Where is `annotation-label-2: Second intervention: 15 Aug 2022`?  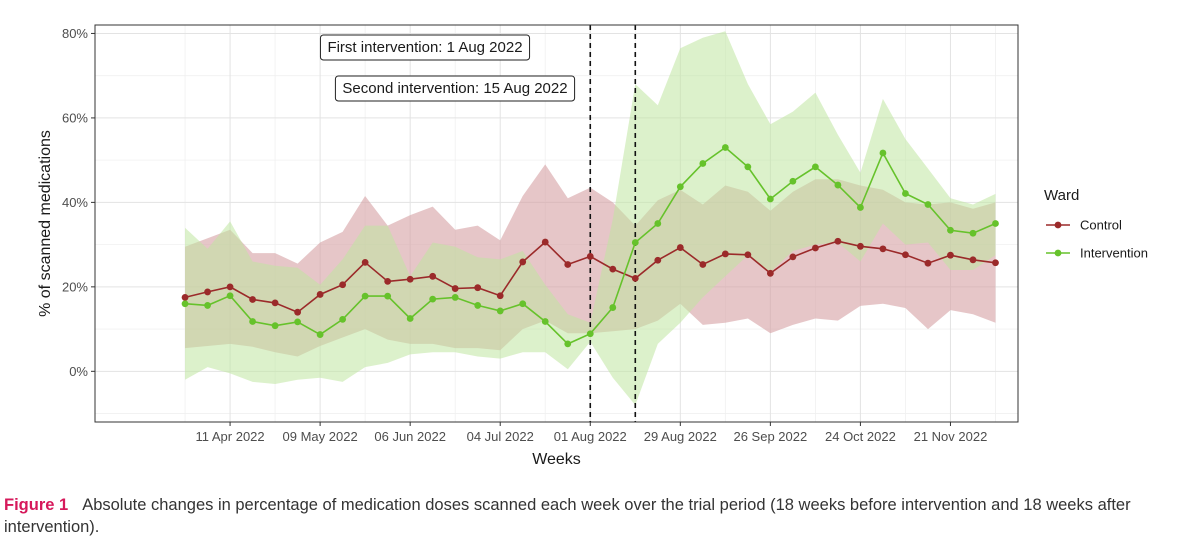 annotation-label-2: Second intervention: 15 Aug 2022 is located at coordinates (454, 88).